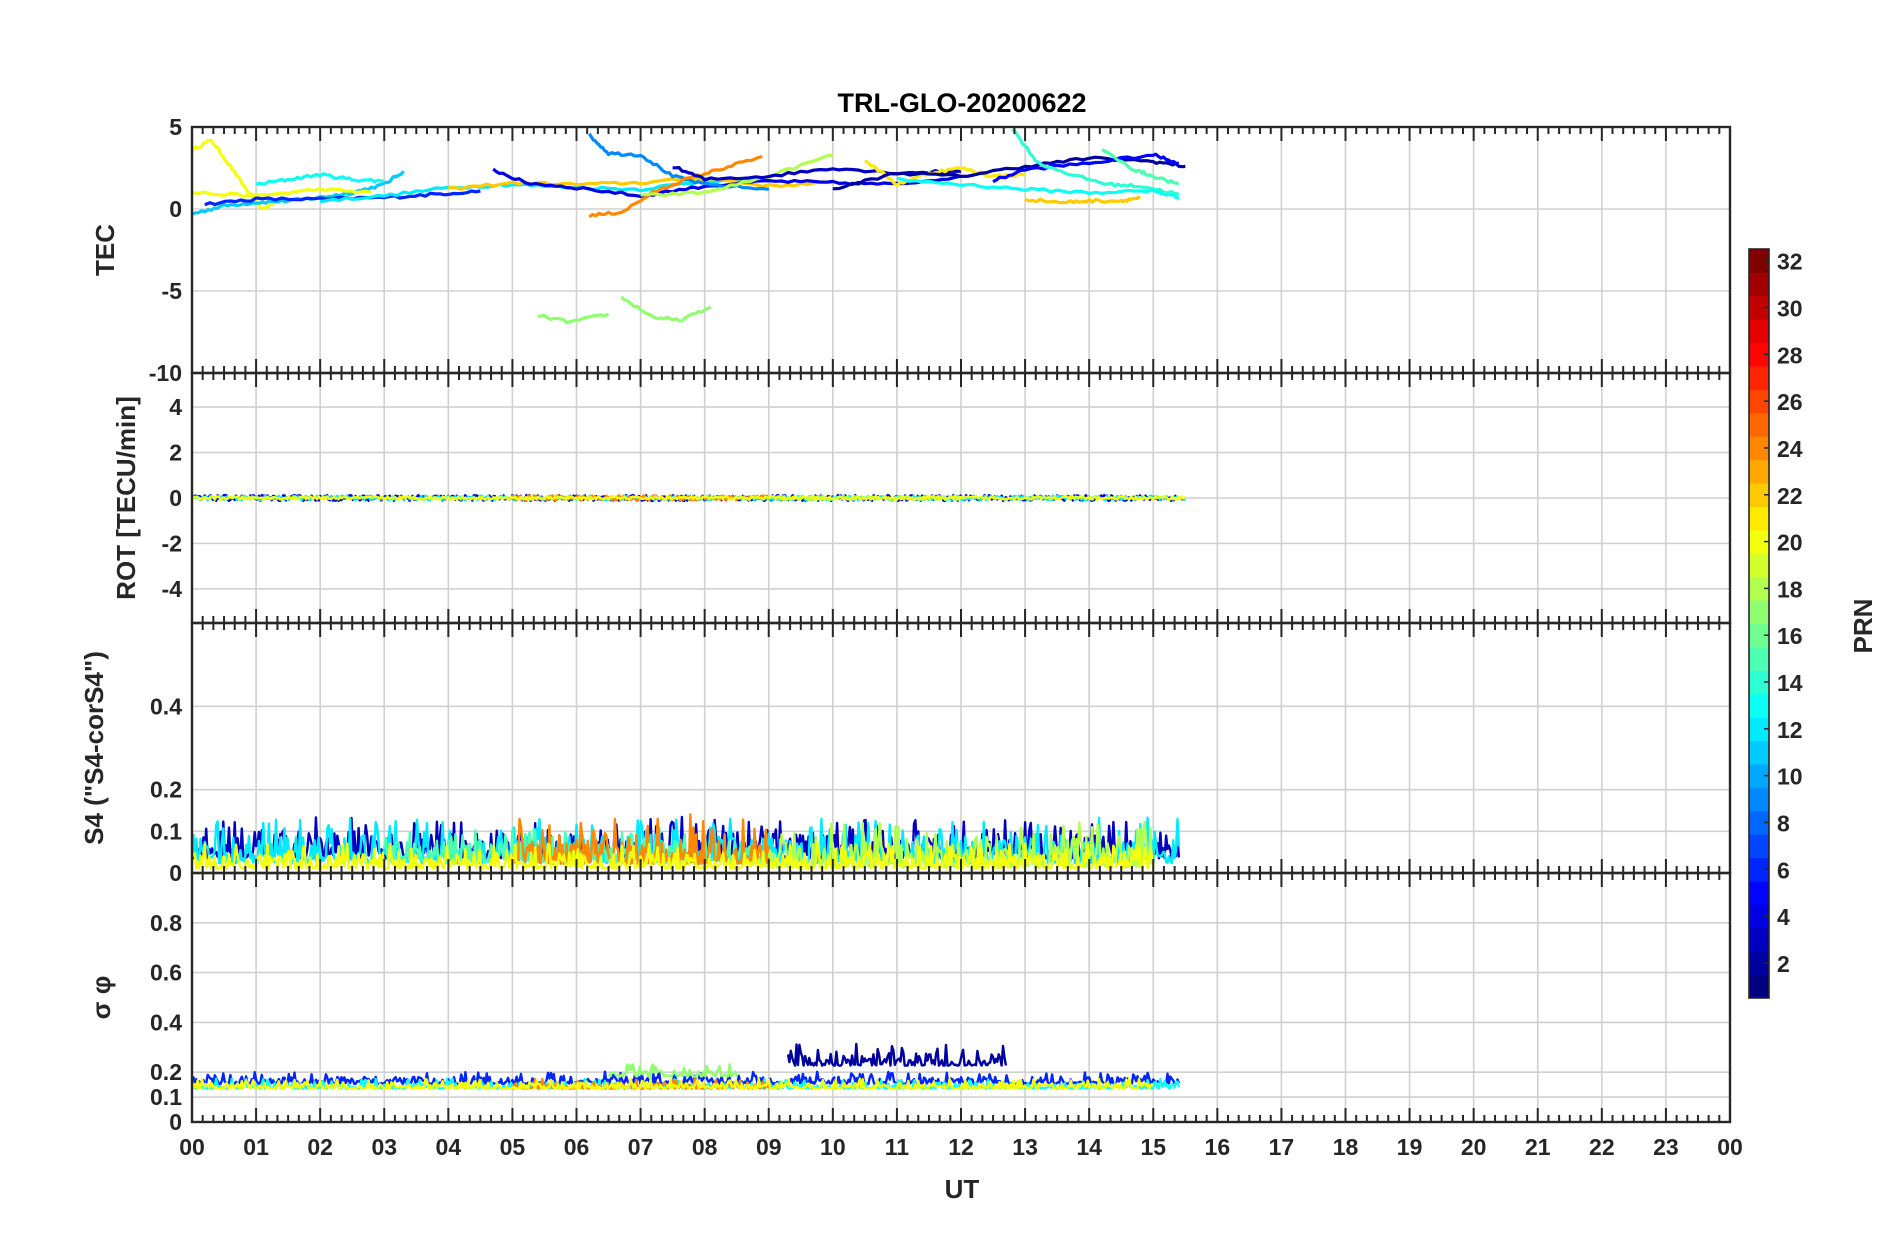  Describe the element at coordinates (513, 1147) in the screenshot. I see `x-tick-label: 05` at that location.